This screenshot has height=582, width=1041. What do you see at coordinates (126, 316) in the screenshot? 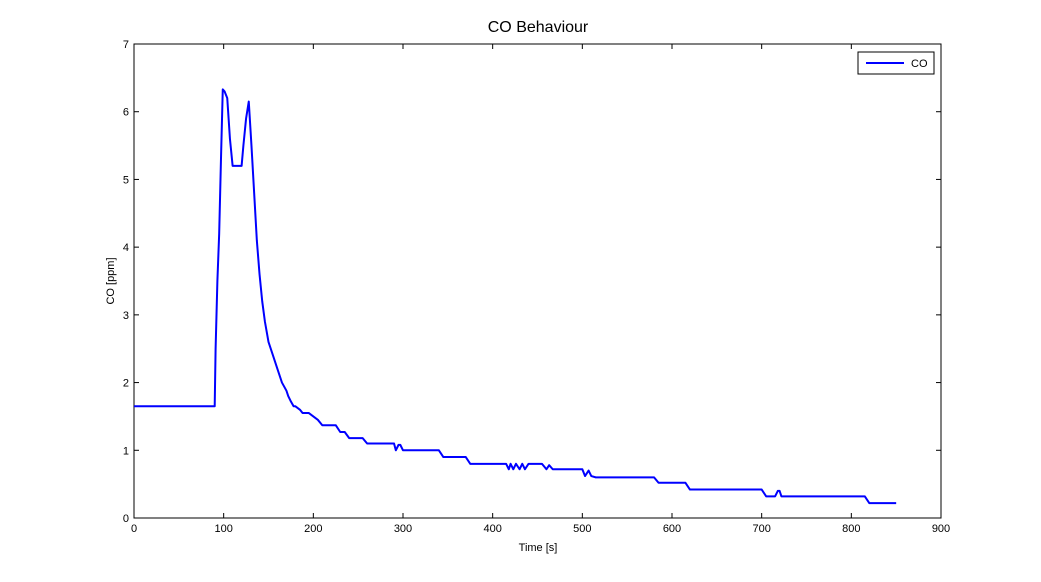
I see `y-tick-label: 3` at bounding box center [126, 316].